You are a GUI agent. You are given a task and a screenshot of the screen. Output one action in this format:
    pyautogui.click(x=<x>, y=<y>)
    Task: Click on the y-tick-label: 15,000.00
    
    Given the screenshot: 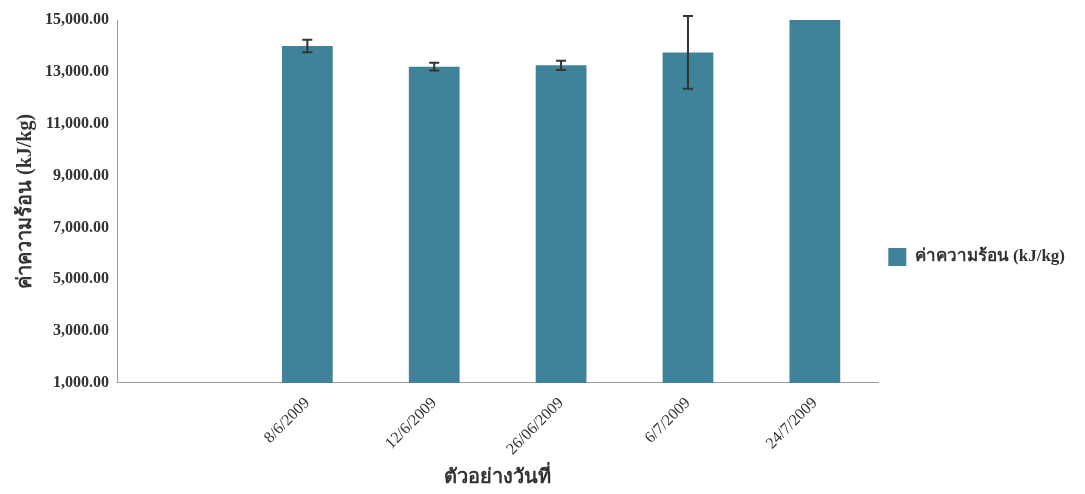 What is the action you would take?
    pyautogui.click(x=77, y=19)
    